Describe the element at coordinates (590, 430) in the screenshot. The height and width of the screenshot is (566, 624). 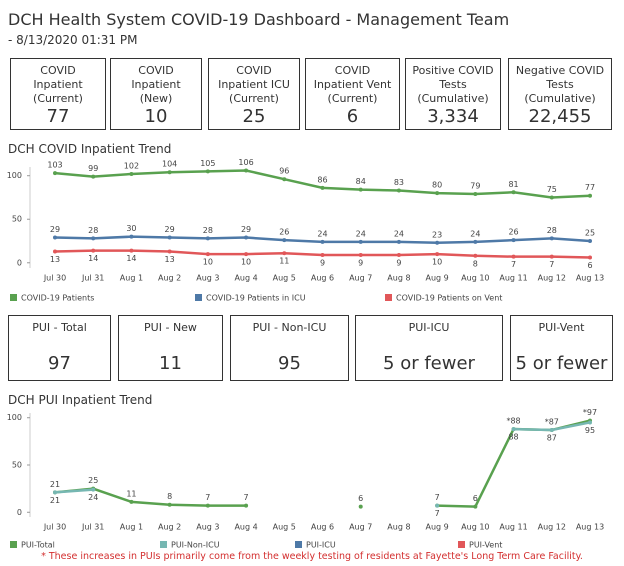
I see `data-label: 95` at that location.